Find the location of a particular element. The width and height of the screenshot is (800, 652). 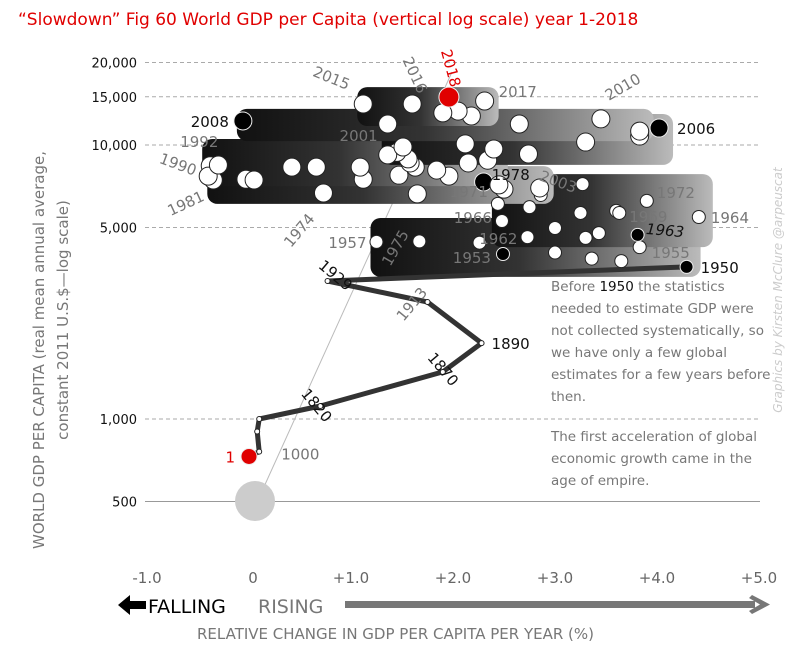

credit: Graphics by Kirsten McClure @arpeuscat is located at coordinates (778, 290).